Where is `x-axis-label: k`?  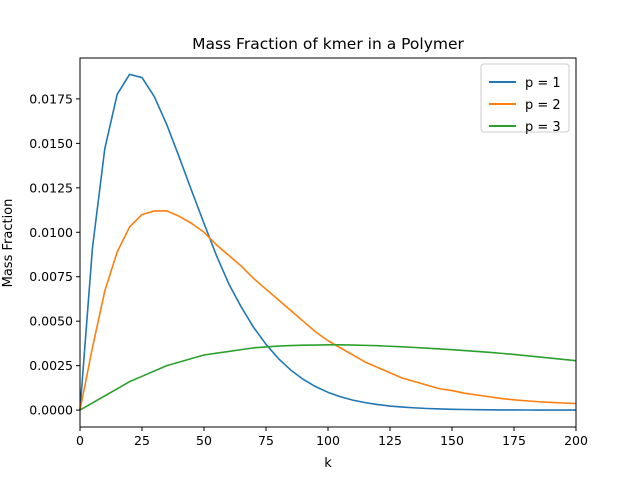
x-axis-label: k is located at coordinates (328, 463).